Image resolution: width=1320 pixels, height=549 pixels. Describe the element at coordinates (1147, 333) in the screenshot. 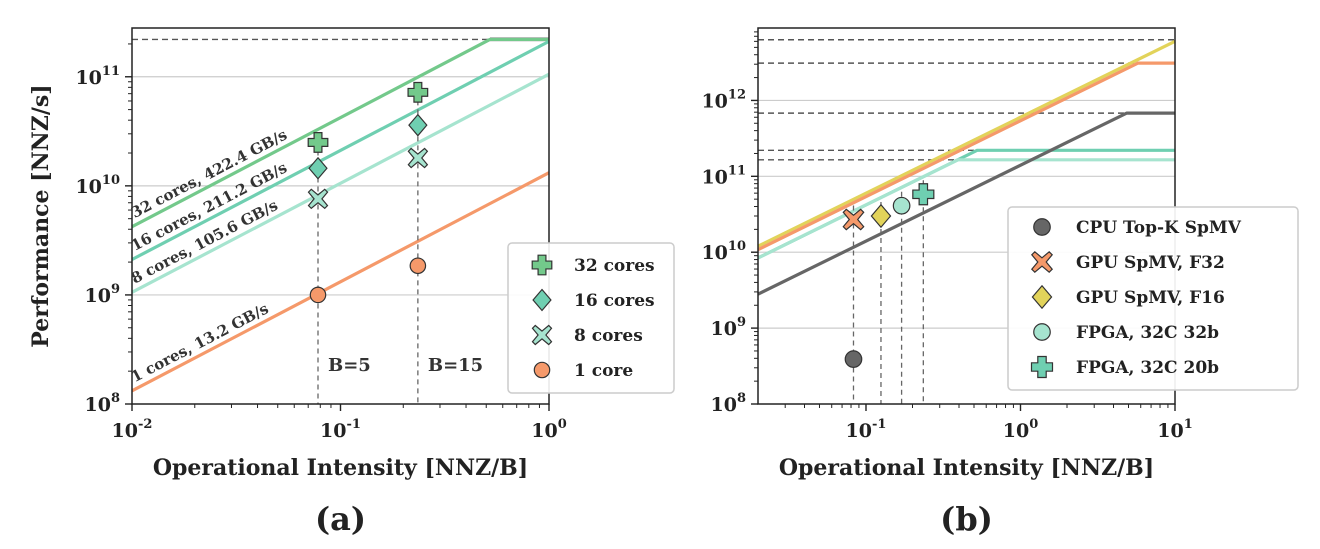

I see `legend-label: FPGA, 32C 32b` at that location.